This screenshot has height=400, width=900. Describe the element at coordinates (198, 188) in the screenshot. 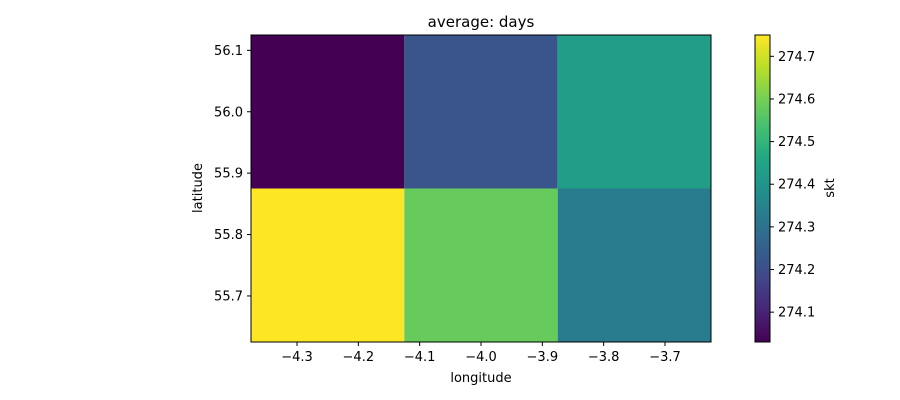

I see `y-axis-label: latitude` at that location.